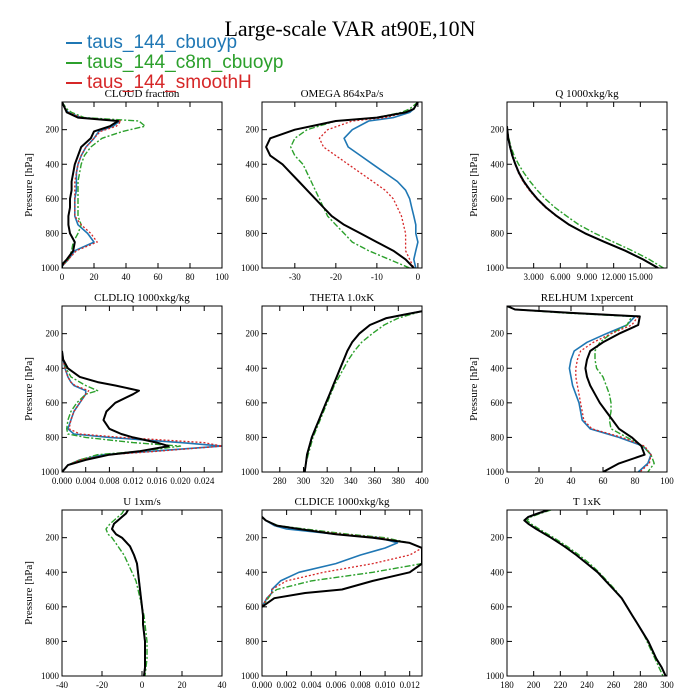  I want to click on x-tick-label: 400, so click(422, 481).